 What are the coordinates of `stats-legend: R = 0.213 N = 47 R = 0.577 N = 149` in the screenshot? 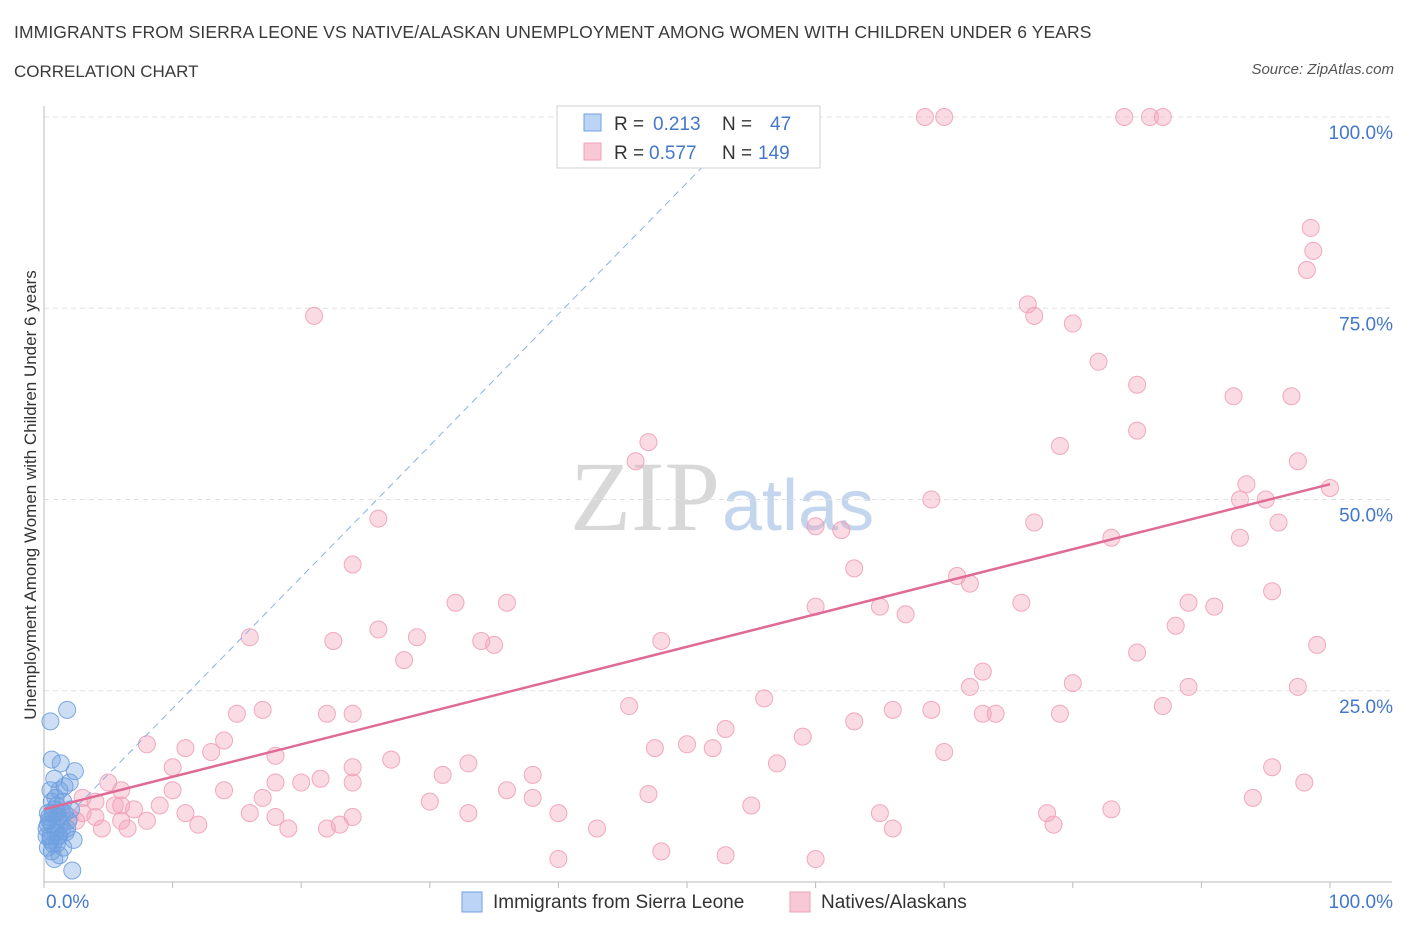 It's located at (688, 137).